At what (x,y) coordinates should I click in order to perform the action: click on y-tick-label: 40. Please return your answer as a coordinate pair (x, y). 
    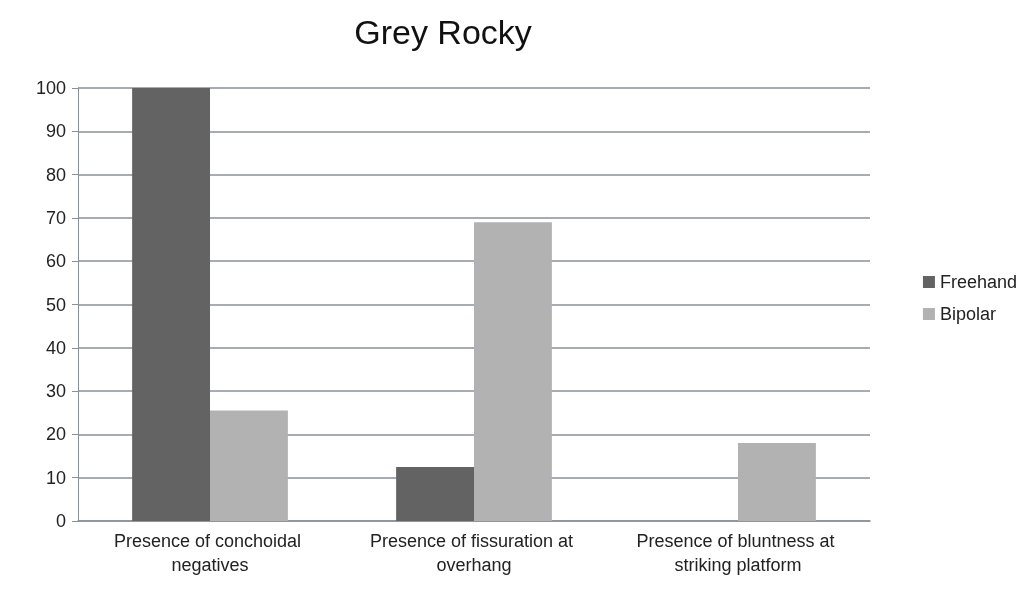
    Looking at the image, I should click on (55, 347).